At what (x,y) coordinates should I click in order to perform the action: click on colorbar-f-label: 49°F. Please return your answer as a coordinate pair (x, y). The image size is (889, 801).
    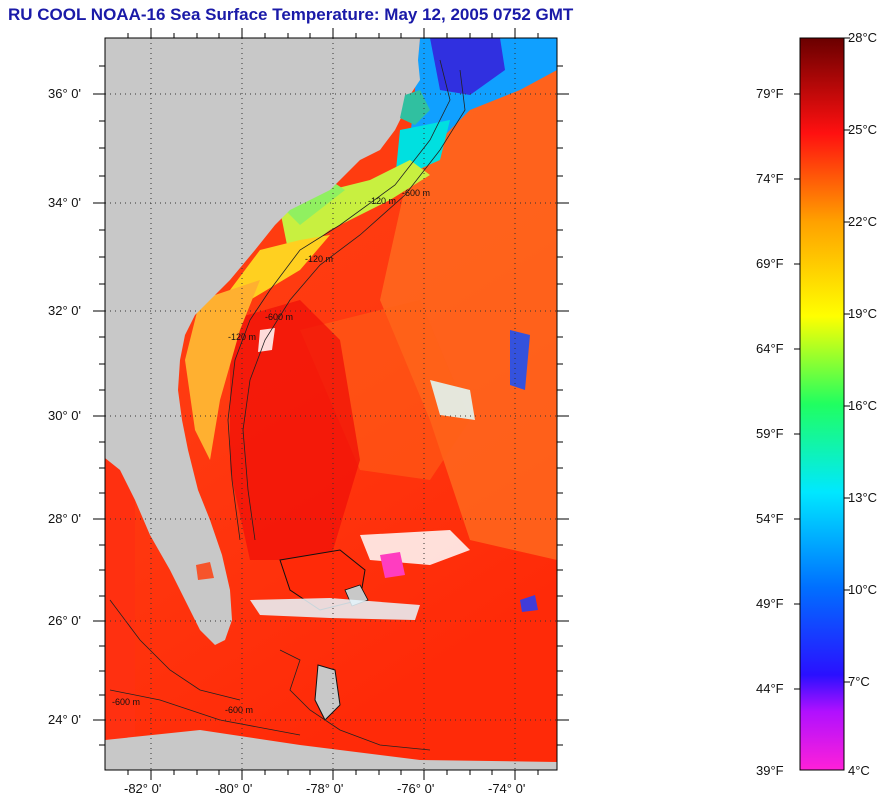
    Looking at the image, I should click on (770, 603).